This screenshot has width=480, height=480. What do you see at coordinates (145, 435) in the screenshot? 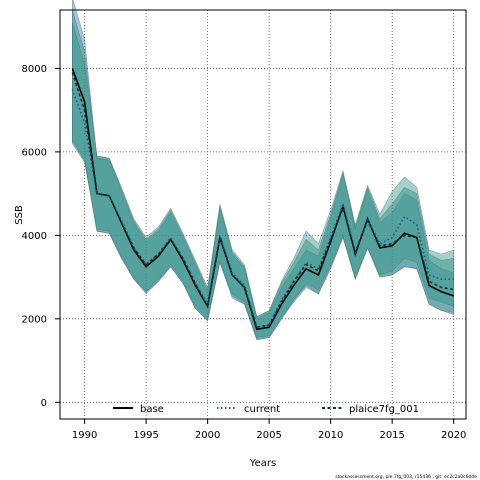
I see `x-tick-label: 1995` at bounding box center [145, 435].